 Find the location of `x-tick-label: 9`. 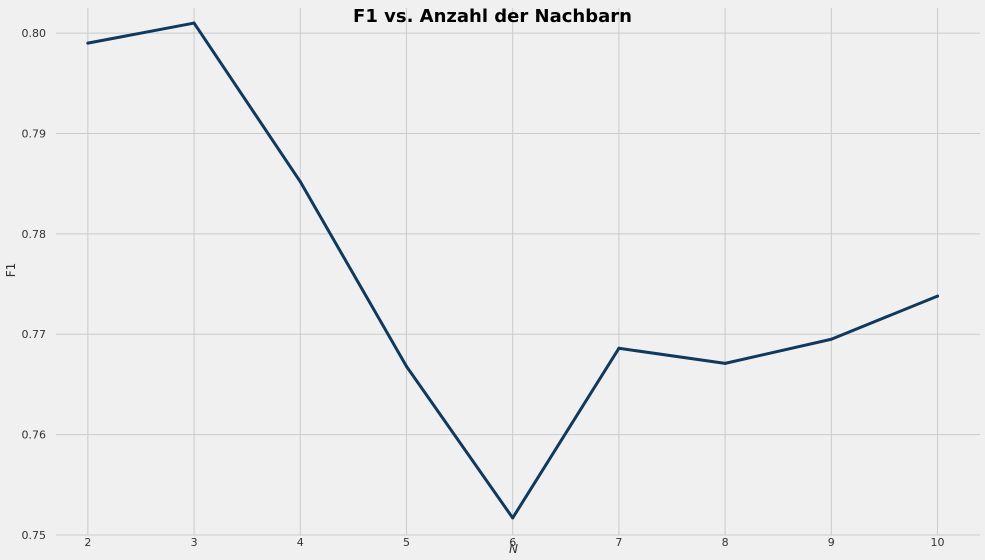

x-tick-label: 9 is located at coordinates (831, 542).